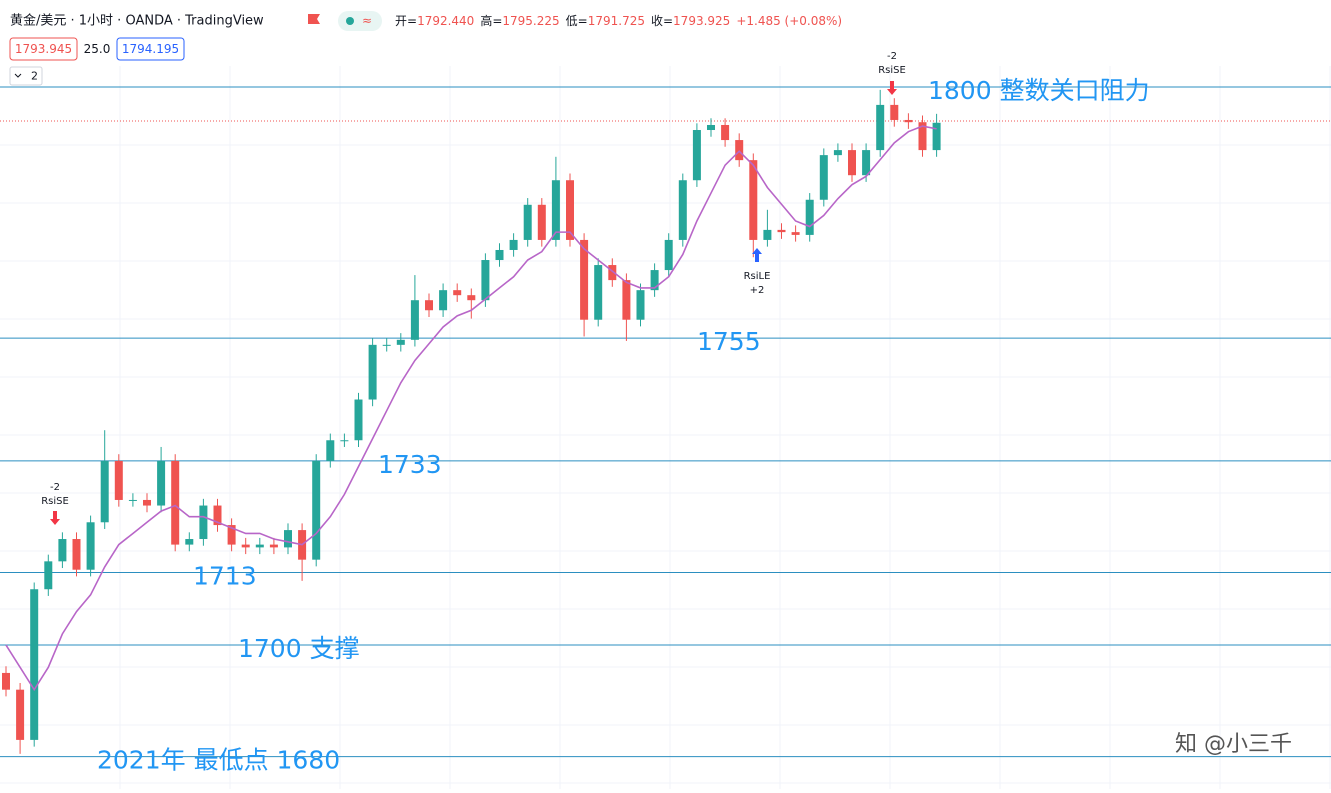 The height and width of the screenshot is (793, 1331). I want to click on chevron, so click(18, 75).